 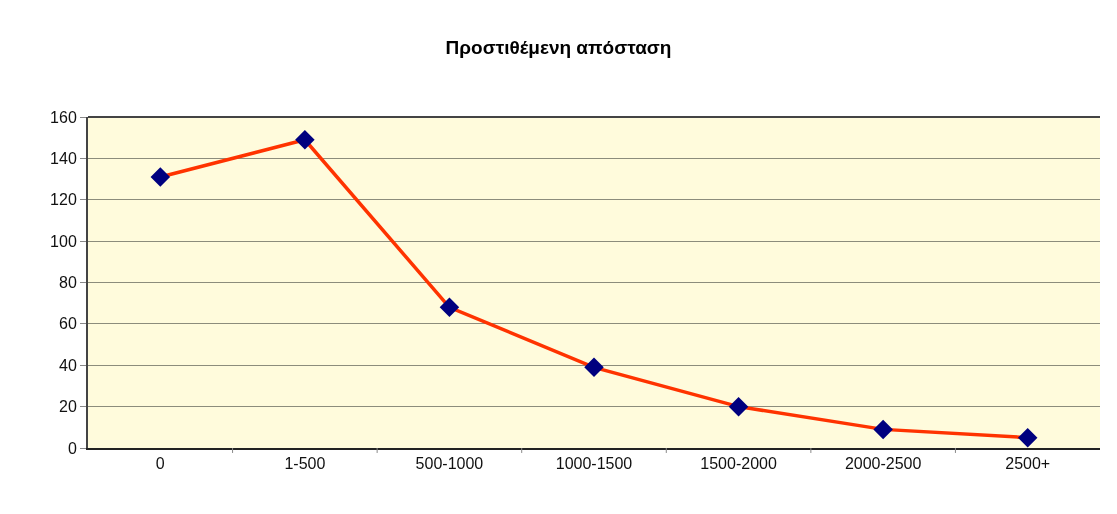 I want to click on x-tick-label: 1-500, so click(x=305, y=464).